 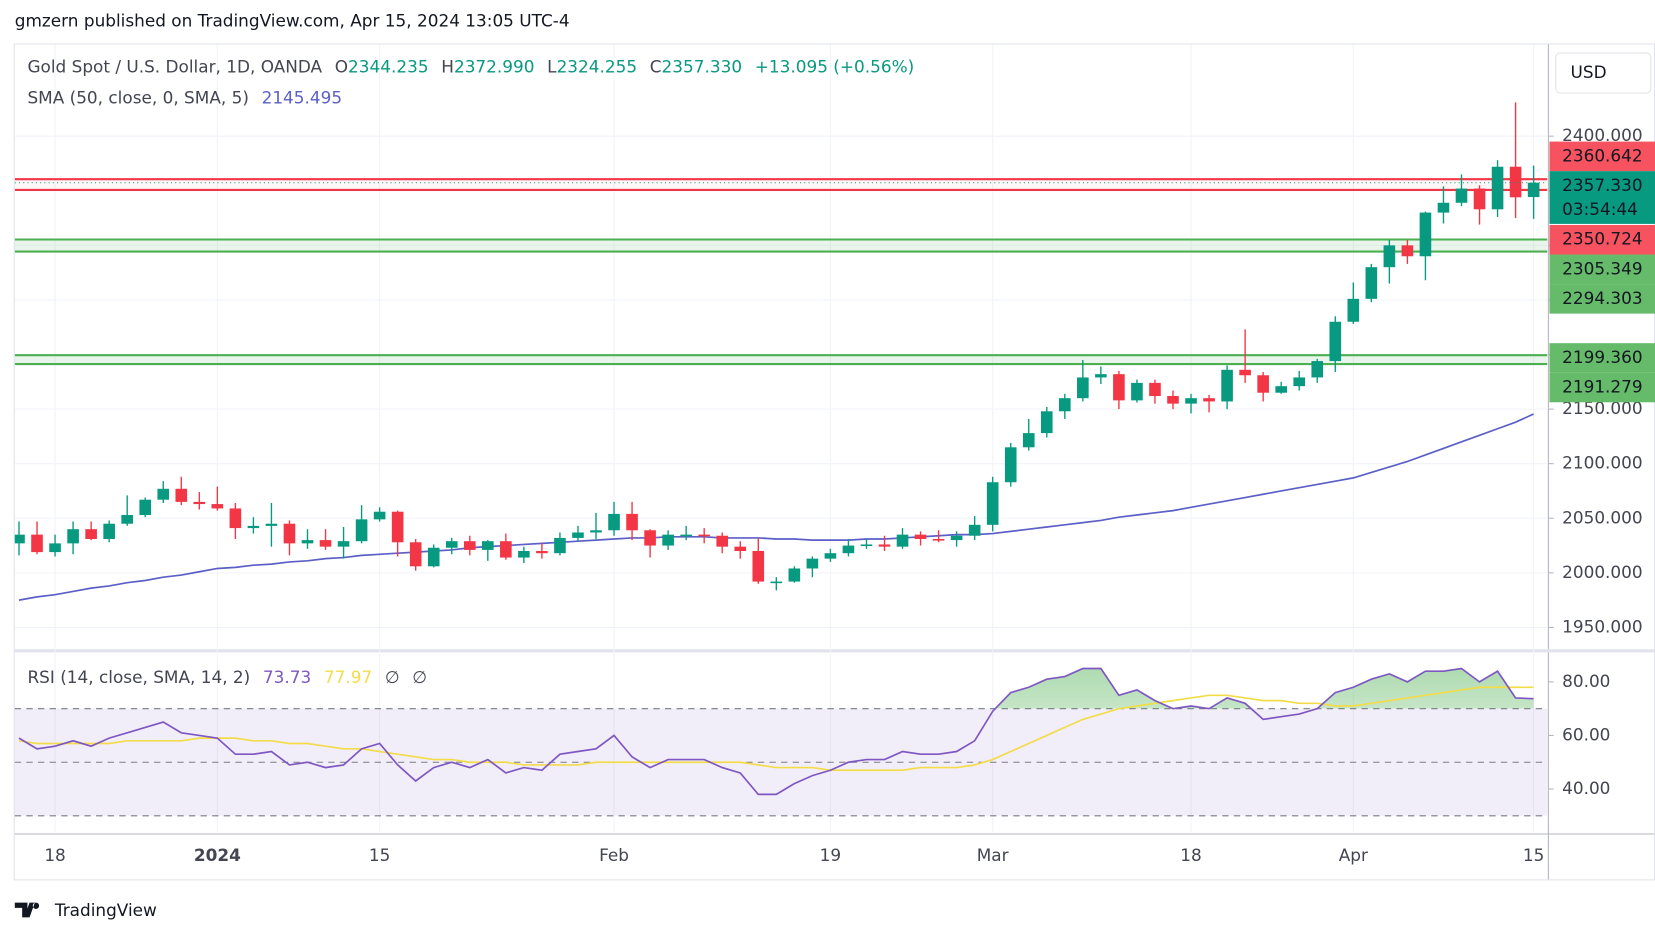 I want to click on sma-legend: SMA (50, close, 0, SMA, 5) 2145.495, so click(x=184, y=97).